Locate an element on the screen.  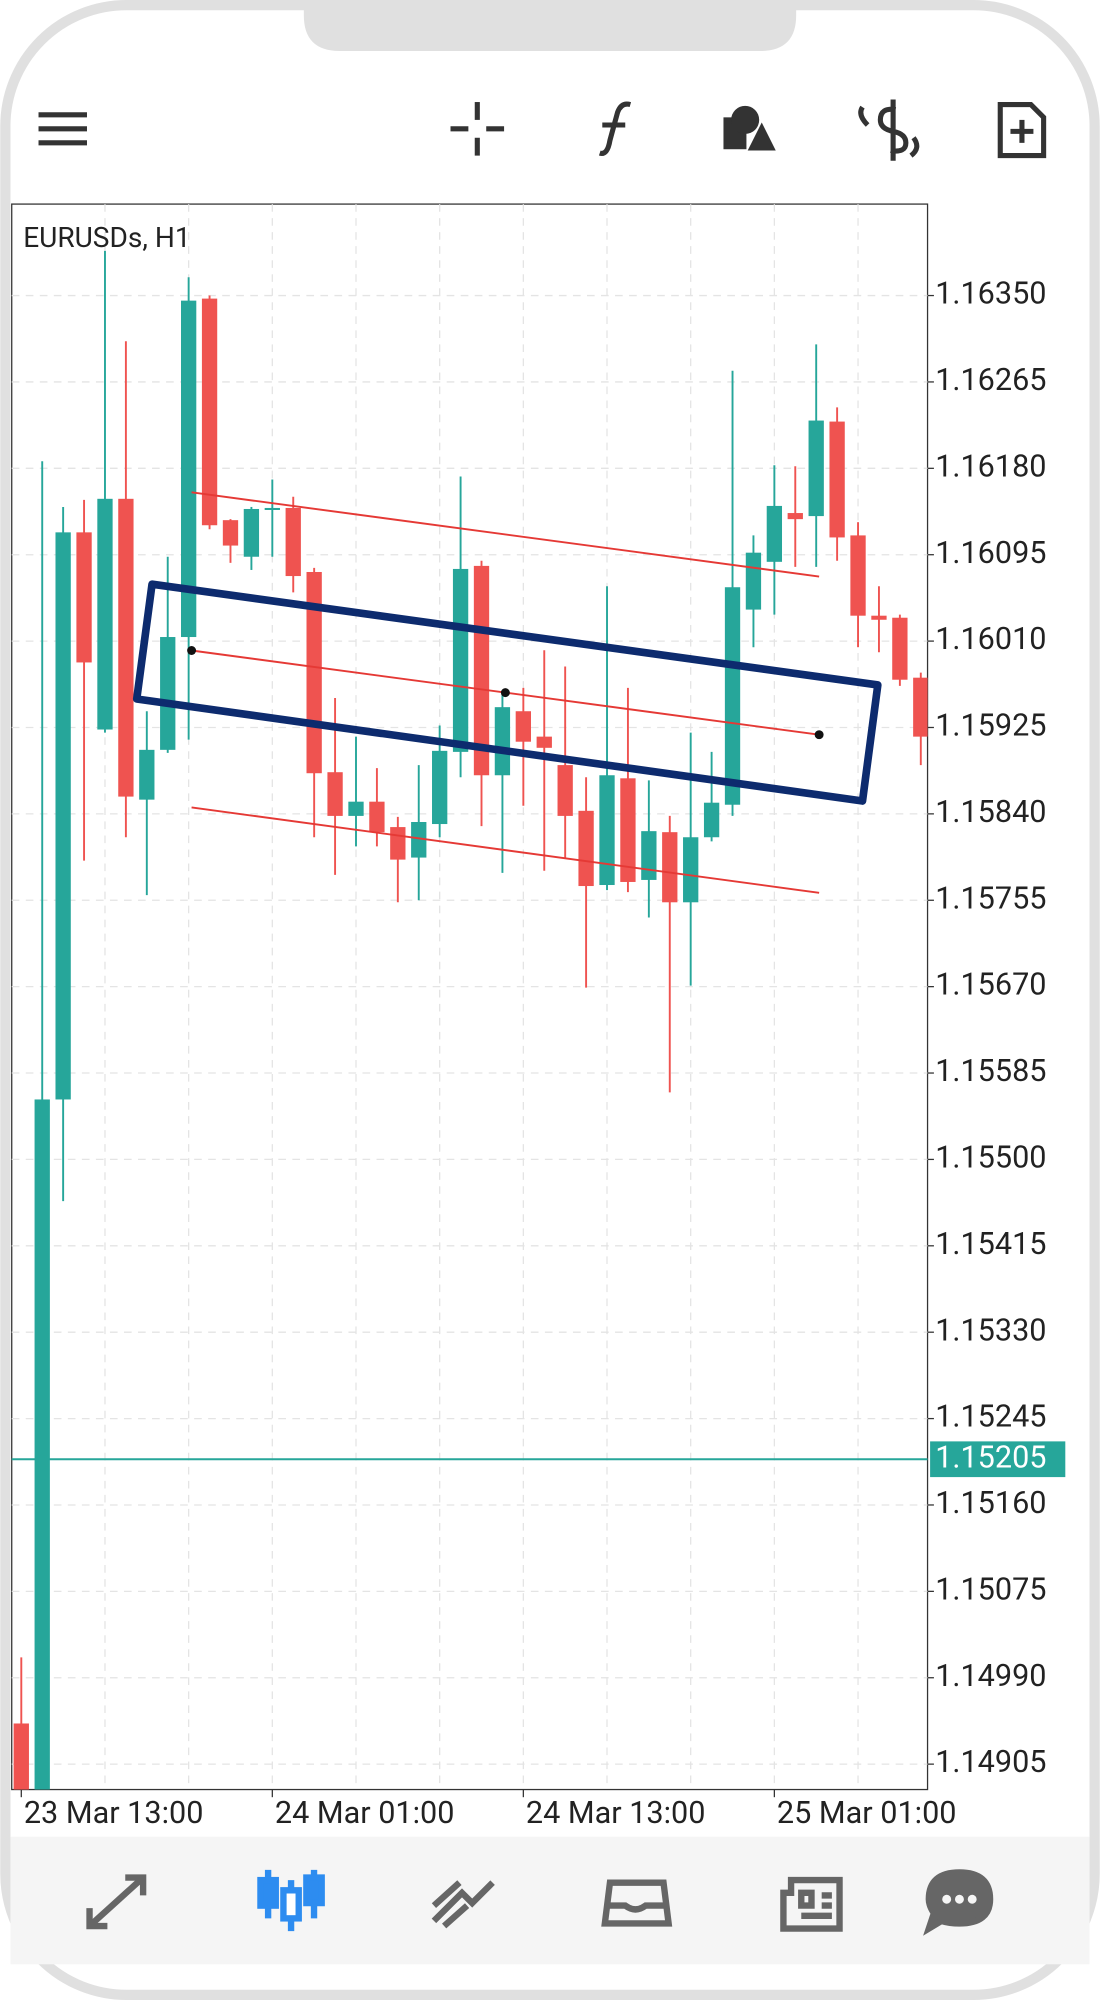
history-tab is located at coordinates (637, 1903).